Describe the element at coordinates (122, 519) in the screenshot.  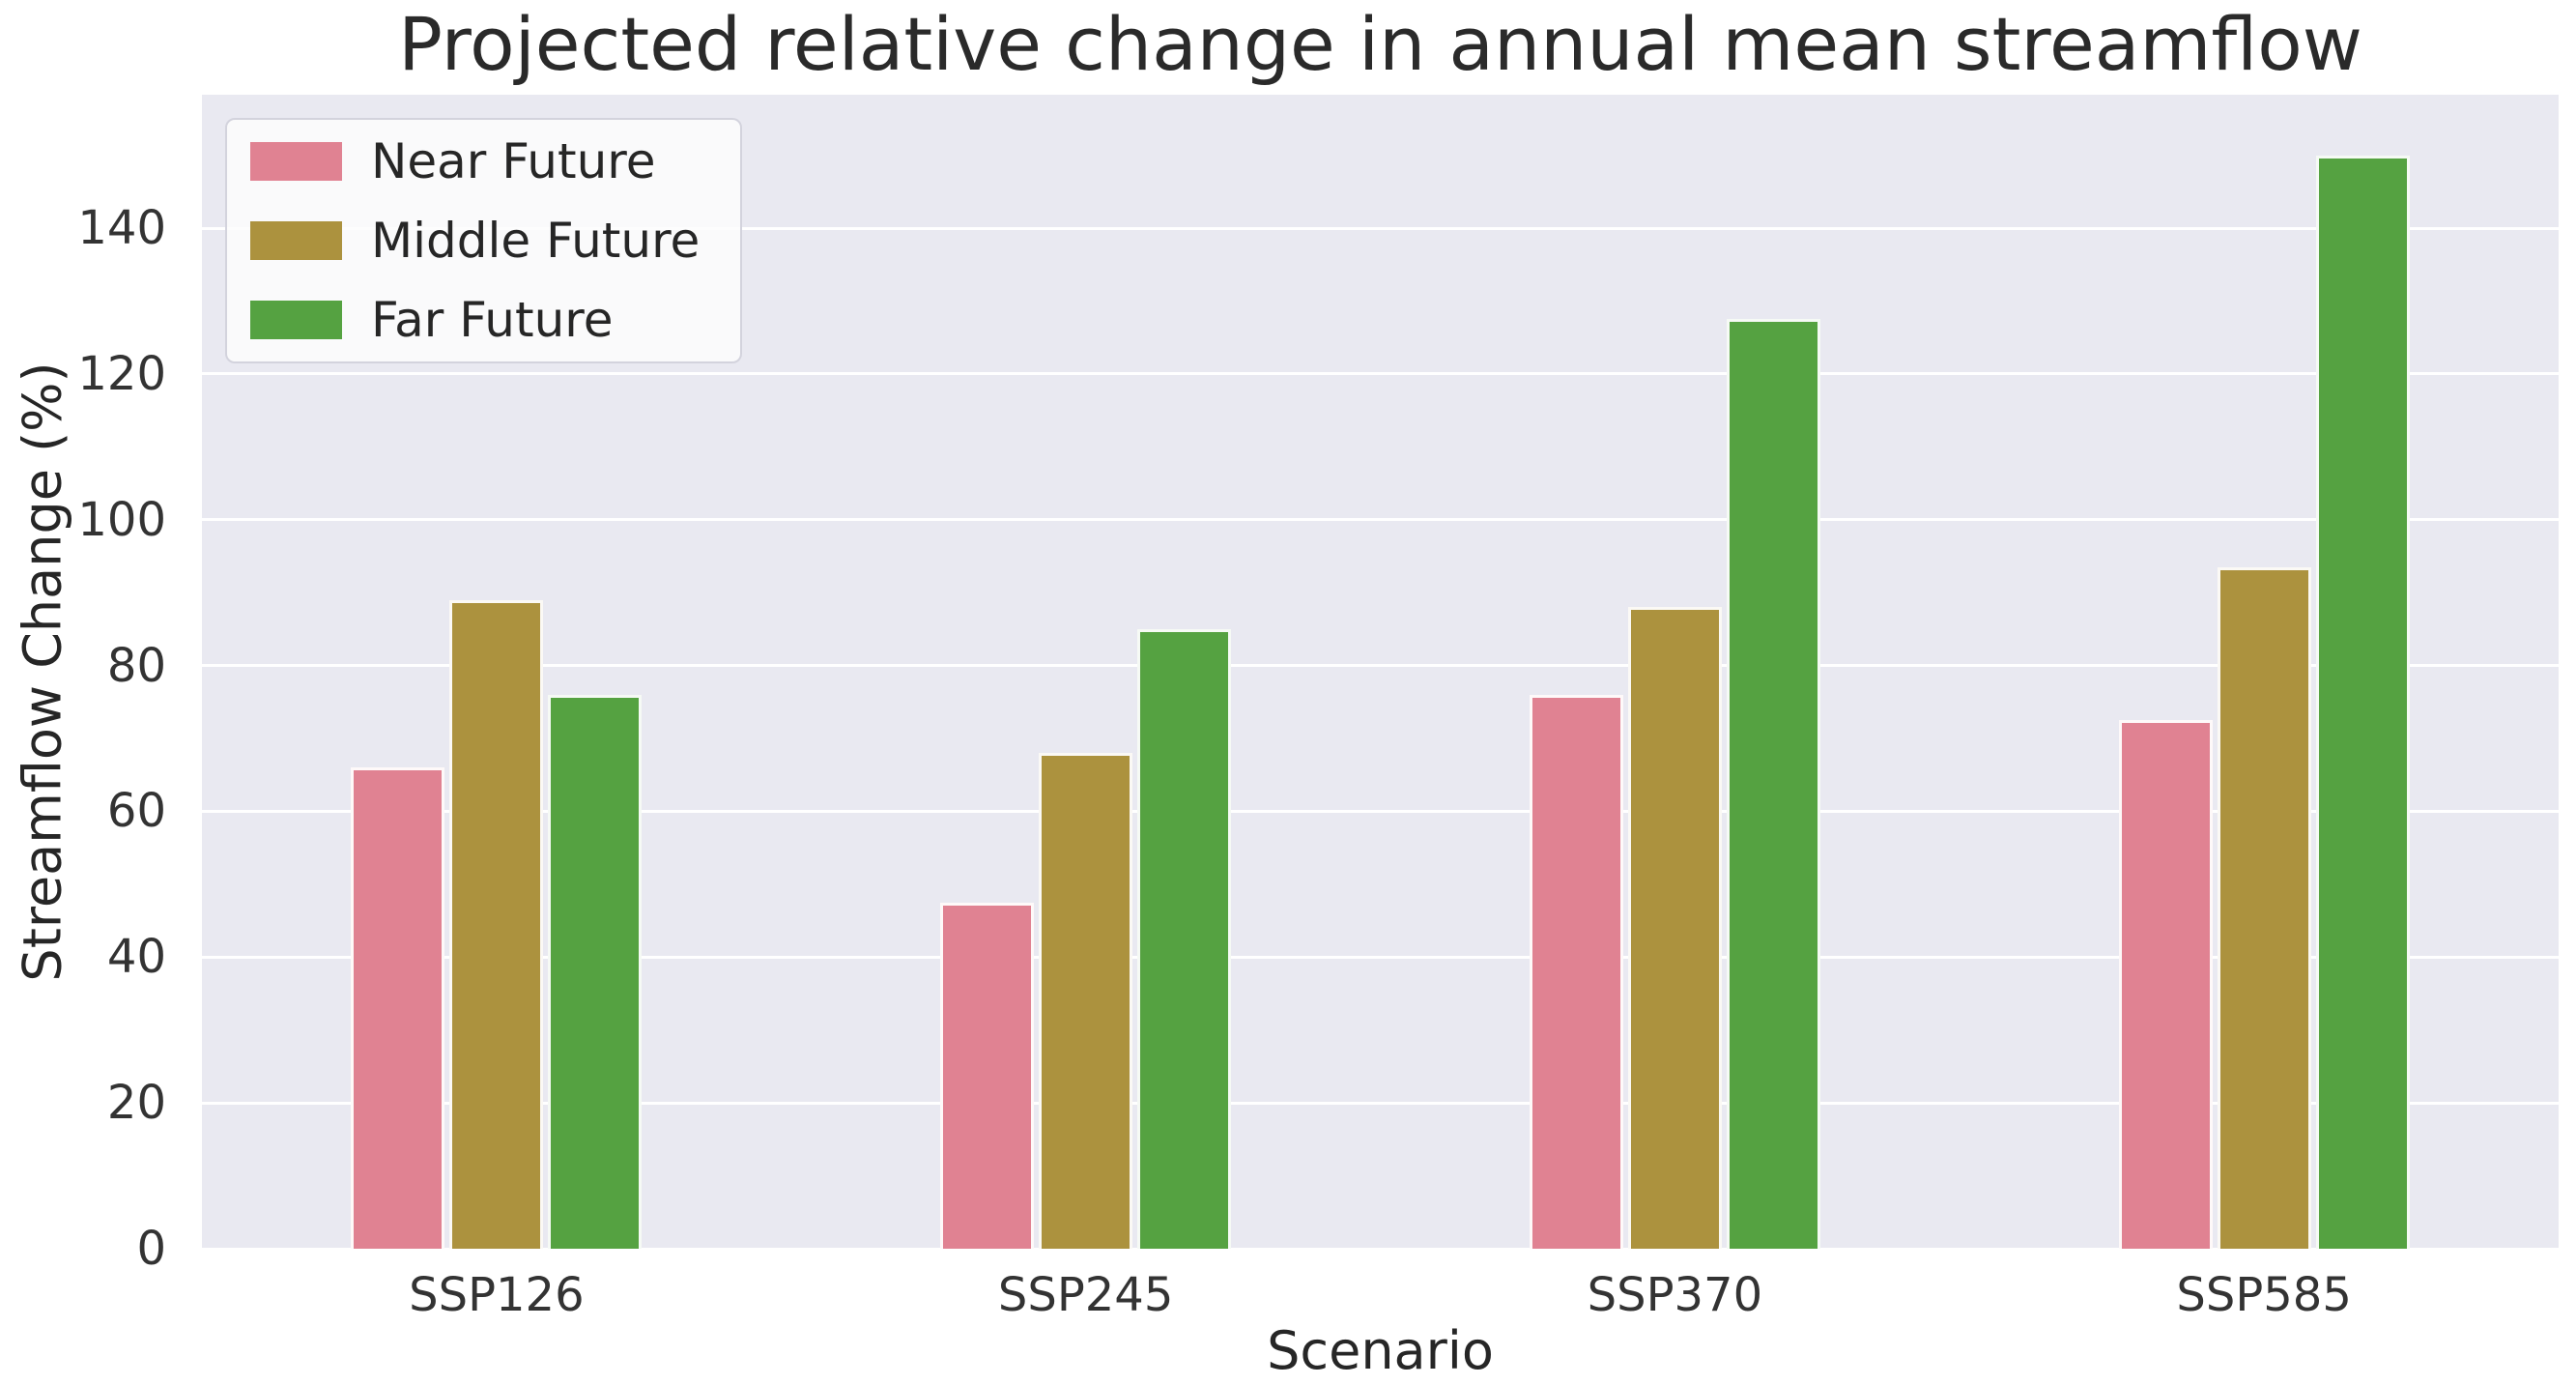
I see `y-tick-label-100: 100` at that location.